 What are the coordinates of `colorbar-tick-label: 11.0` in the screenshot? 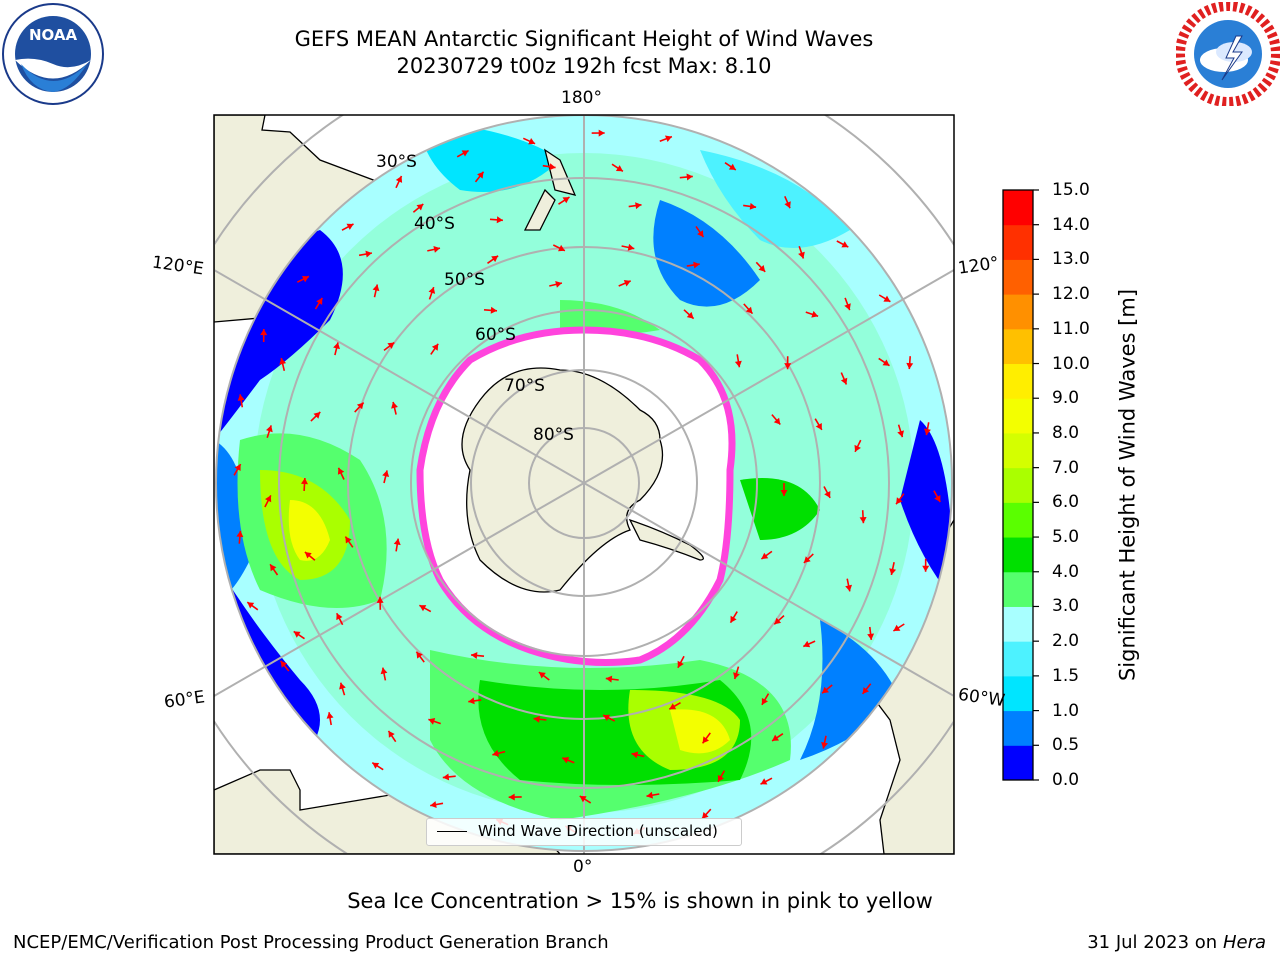 It's located at (1071, 328).